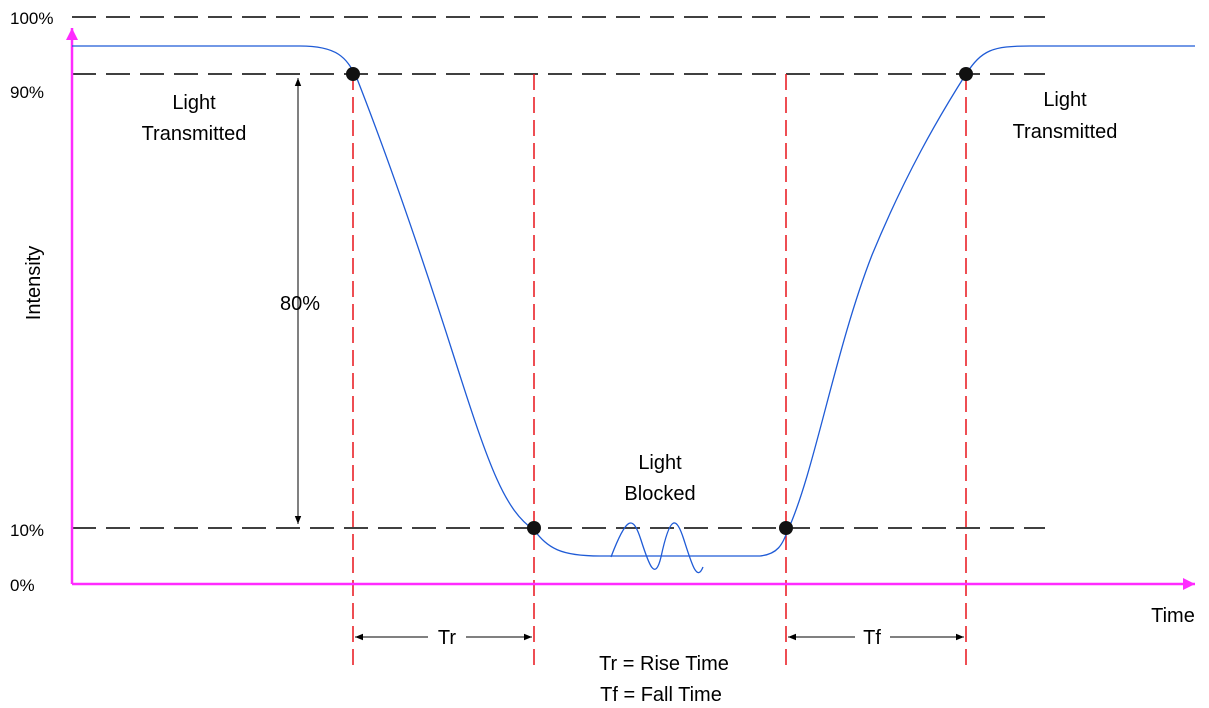  What do you see at coordinates (194, 134) in the screenshot?
I see `left-state-label-line2: Transmitted` at bounding box center [194, 134].